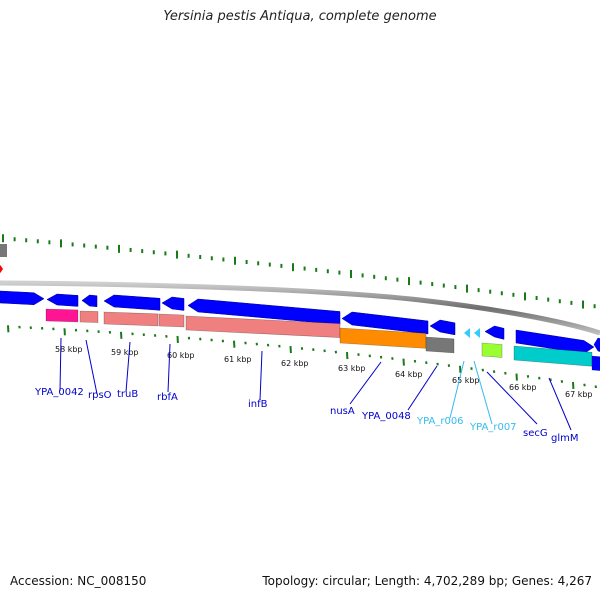 The width and height of the screenshot is (600, 600). I want to click on feature-red-marker, so click(1, 269).